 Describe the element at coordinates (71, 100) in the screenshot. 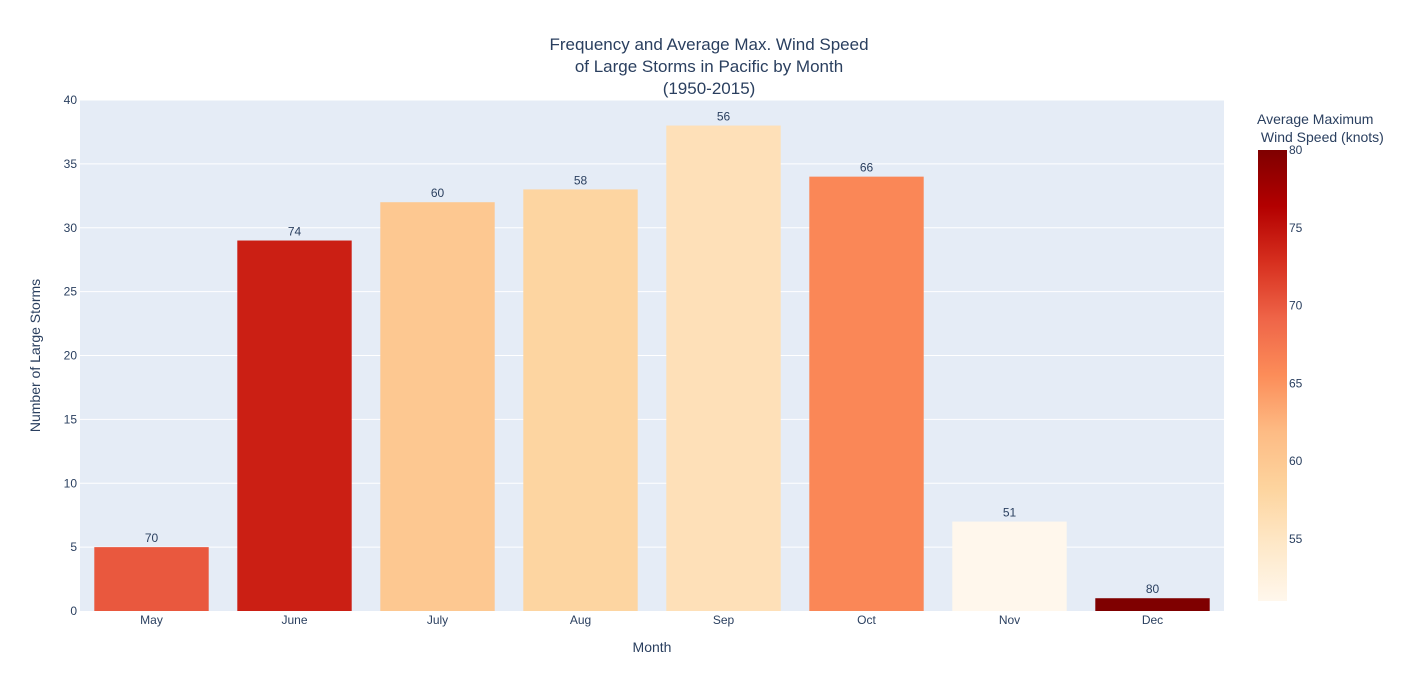

I see `y-tick-label: 40` at that location.